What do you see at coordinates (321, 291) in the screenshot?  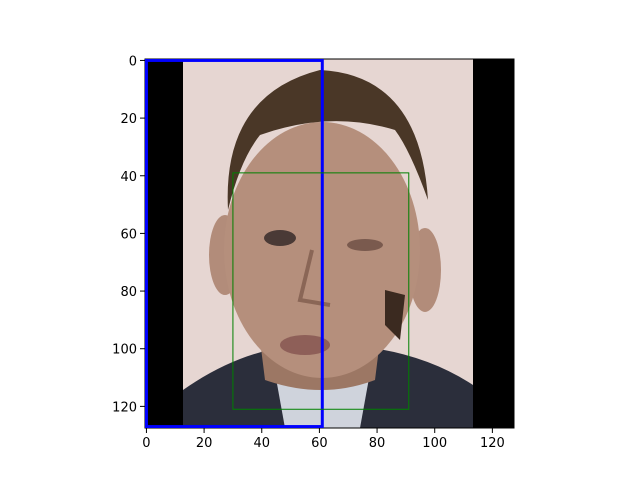 I see `bounding-box` at bounding box center [321, 291].